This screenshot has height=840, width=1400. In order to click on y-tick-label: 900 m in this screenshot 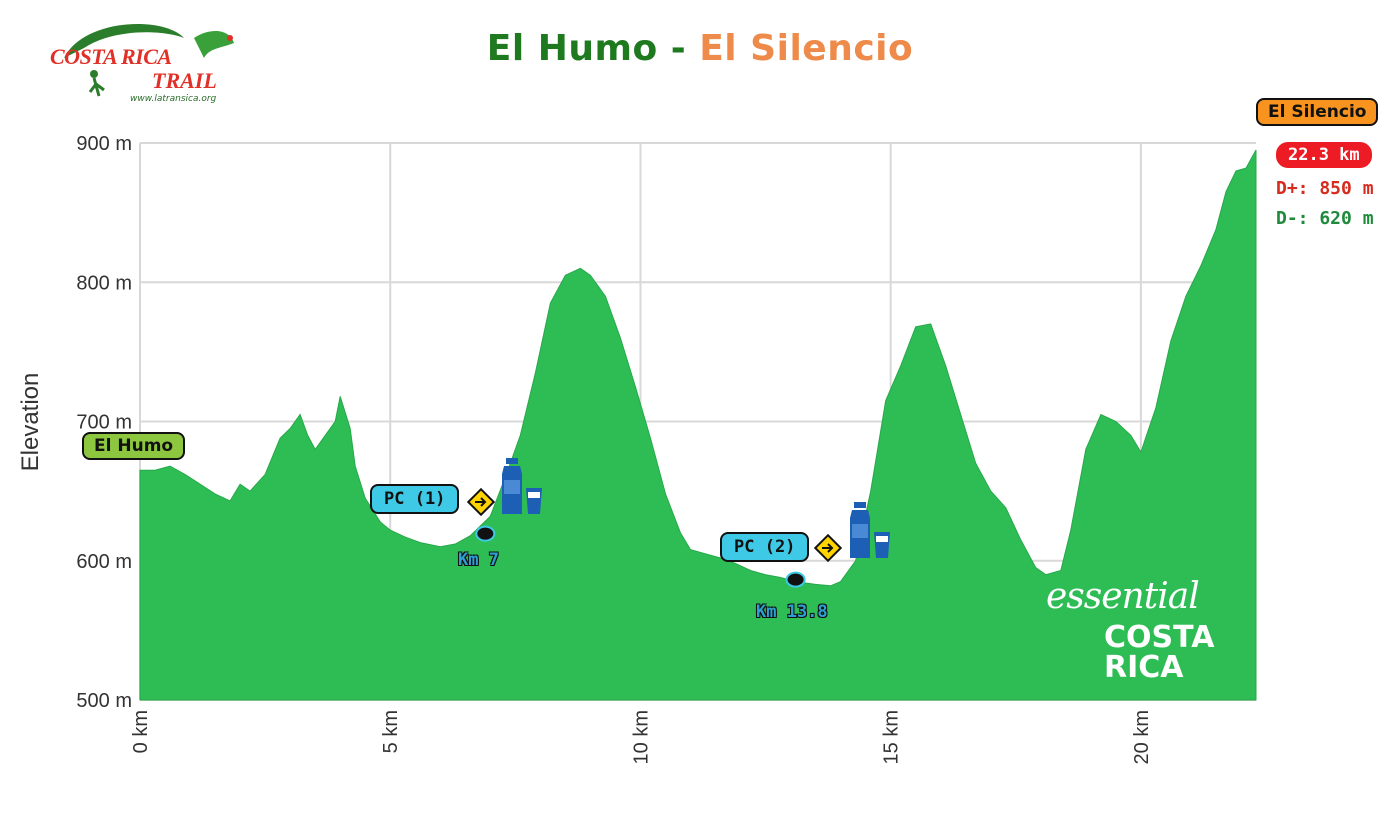, I will do `click(104, 144)`.